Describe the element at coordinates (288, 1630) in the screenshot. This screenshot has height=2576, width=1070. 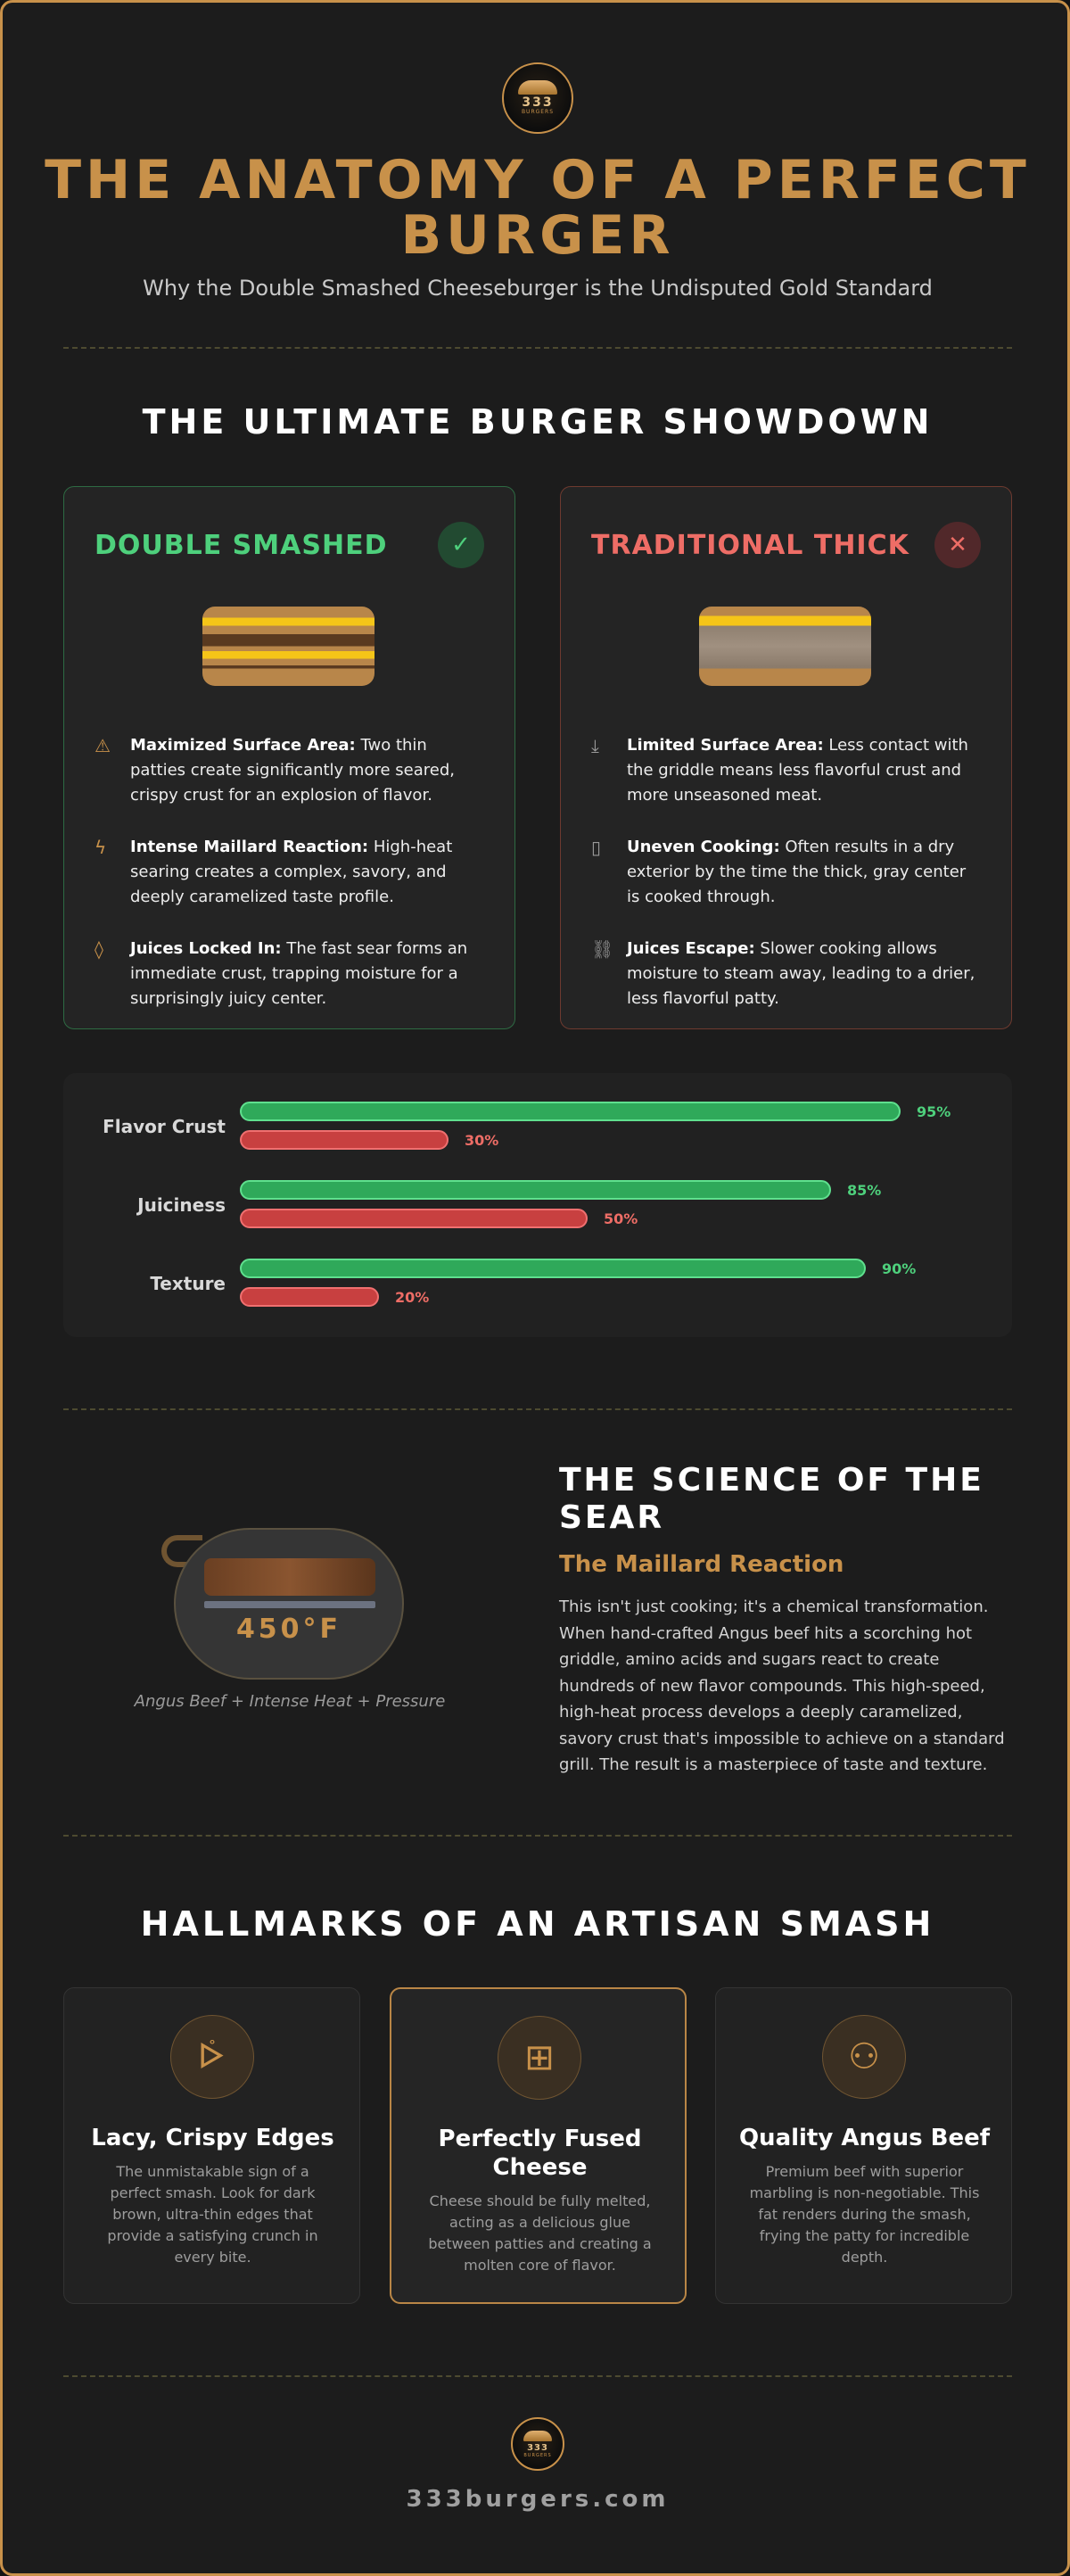
I see `temperature-readout: 450°F` at that location.